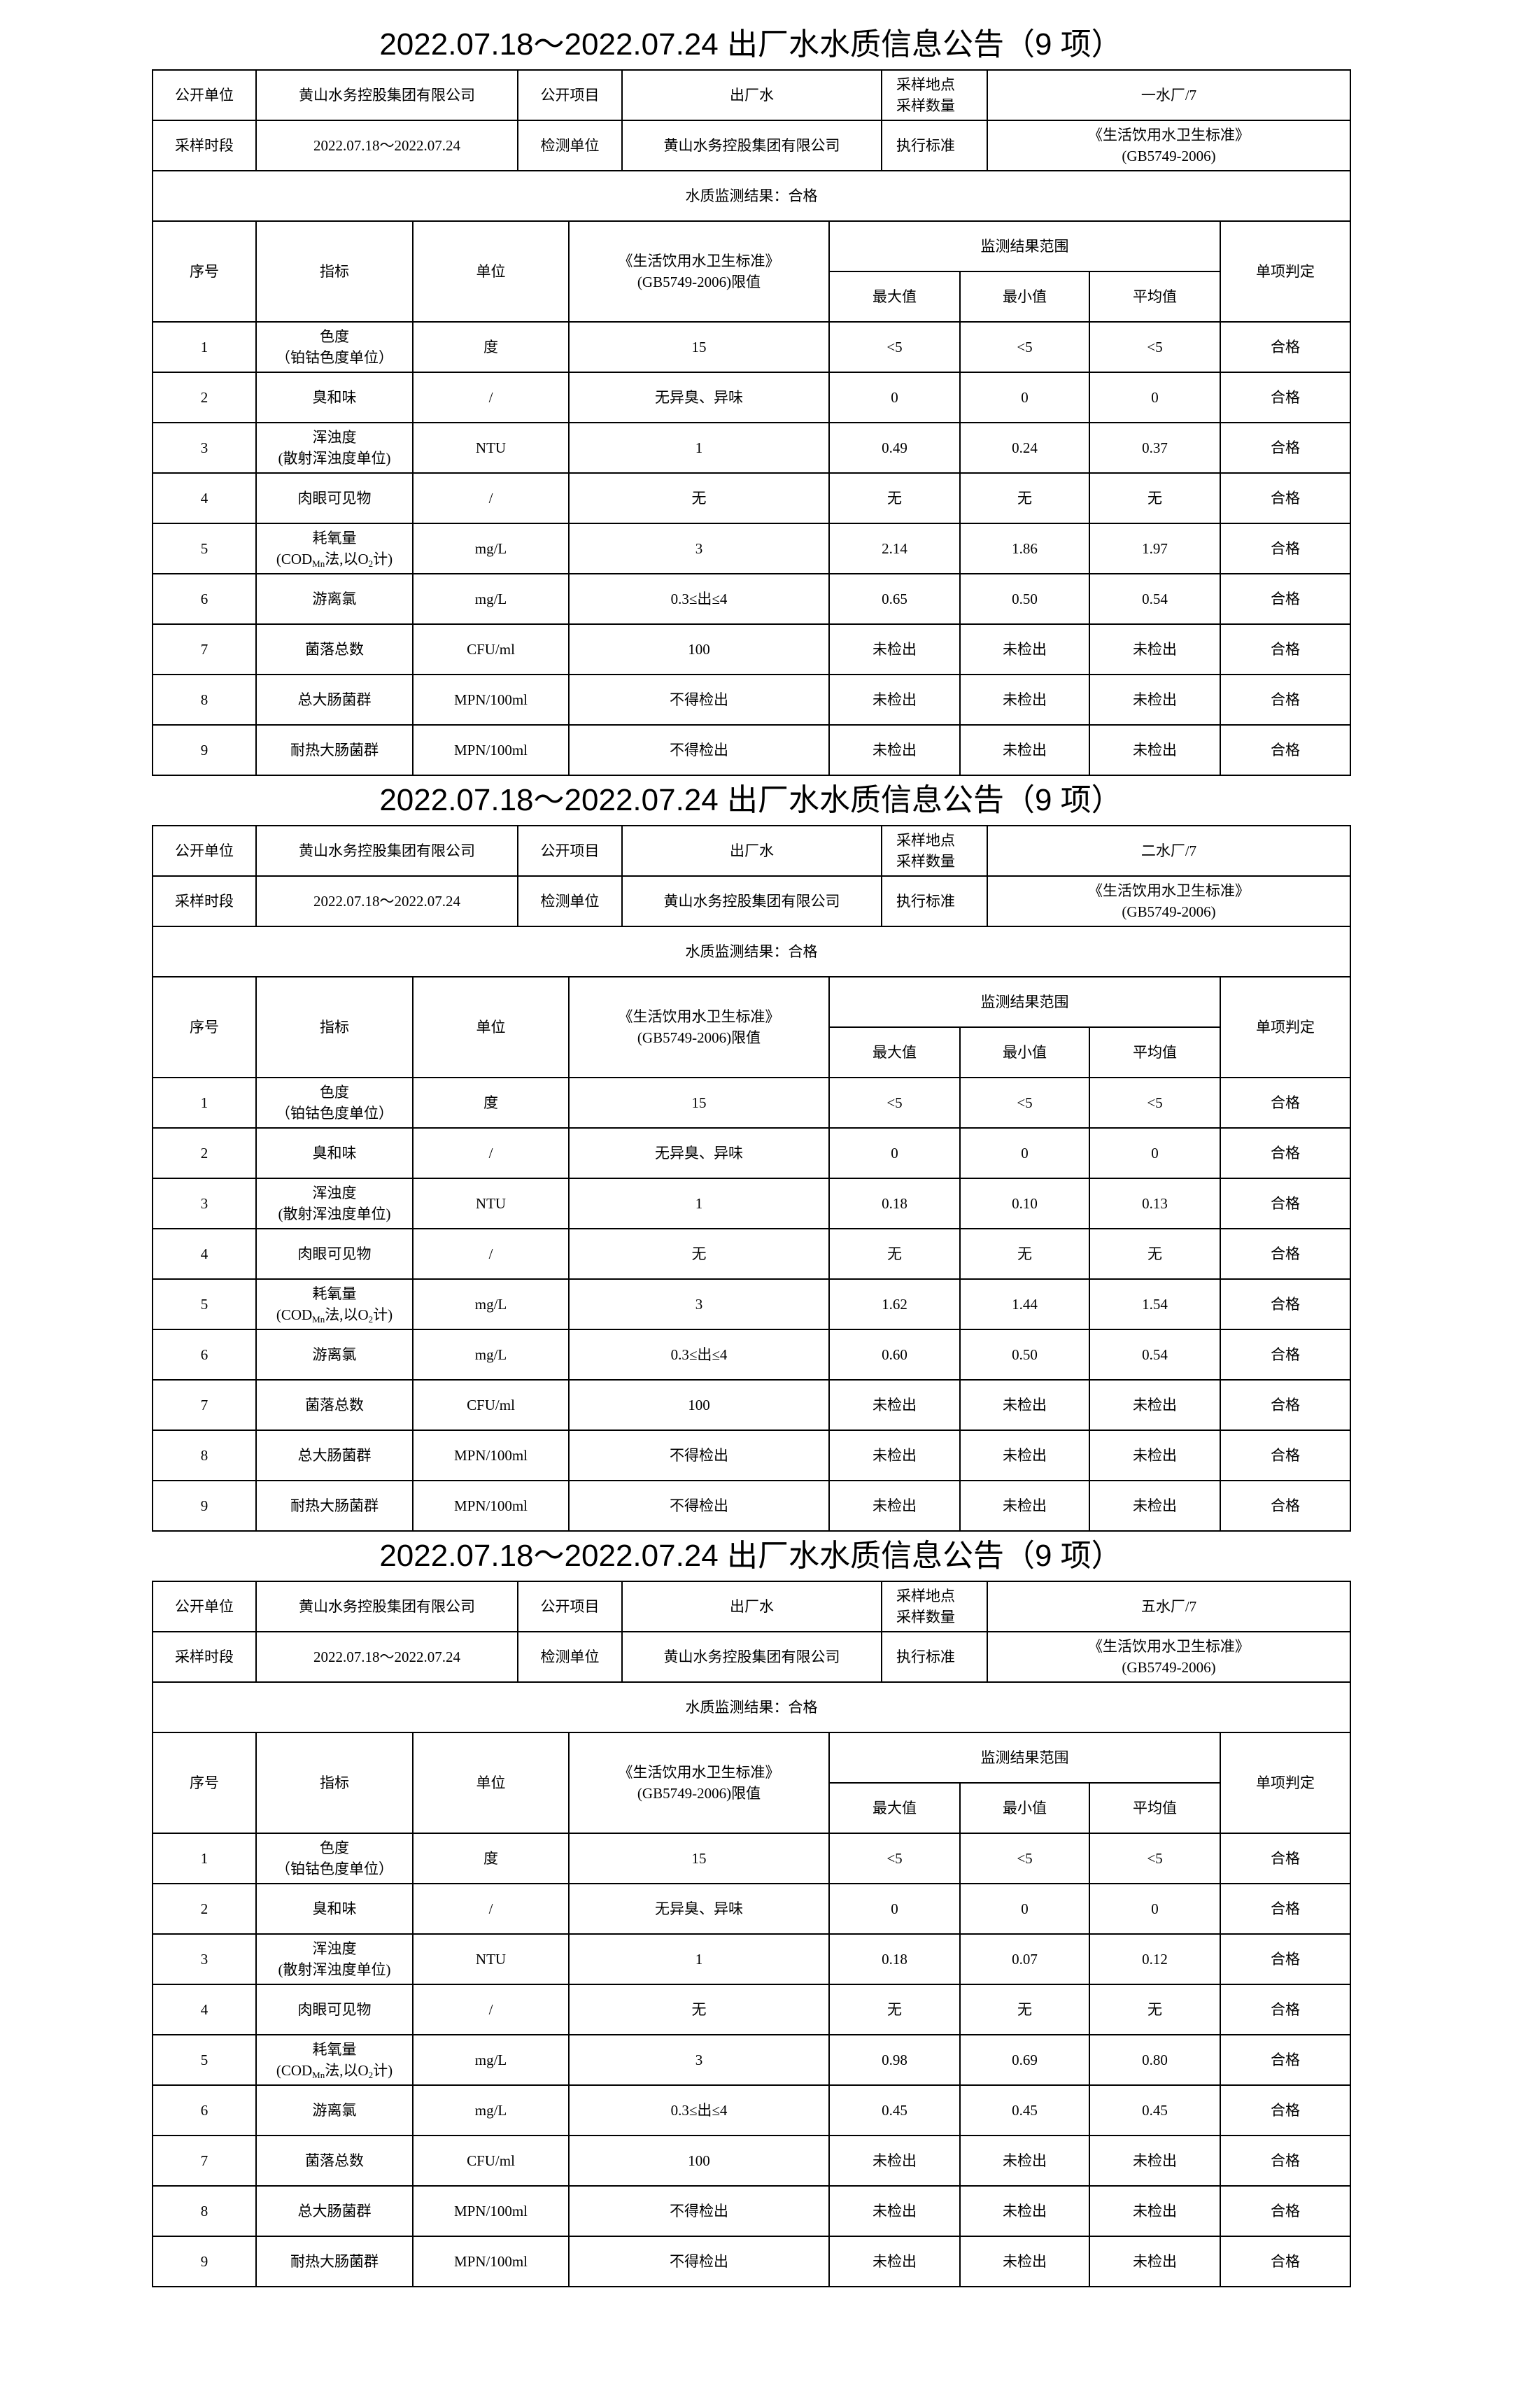 Image resolution: width=1540 pixels, height=2393 pixels. I want to click on min-value: 0.10, so click(1025, 1203).